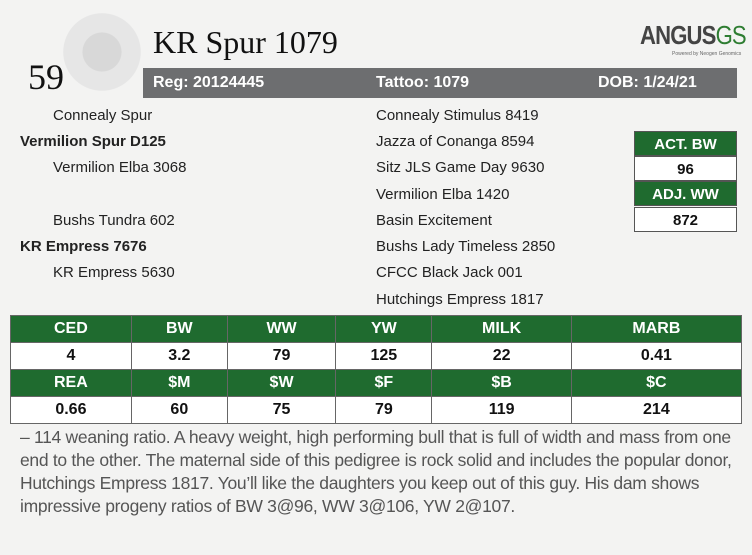 This screenshot has width=752, height=555. I want to click on great-grandparent: Connealy Stimulus 8419, so click(457, 115).